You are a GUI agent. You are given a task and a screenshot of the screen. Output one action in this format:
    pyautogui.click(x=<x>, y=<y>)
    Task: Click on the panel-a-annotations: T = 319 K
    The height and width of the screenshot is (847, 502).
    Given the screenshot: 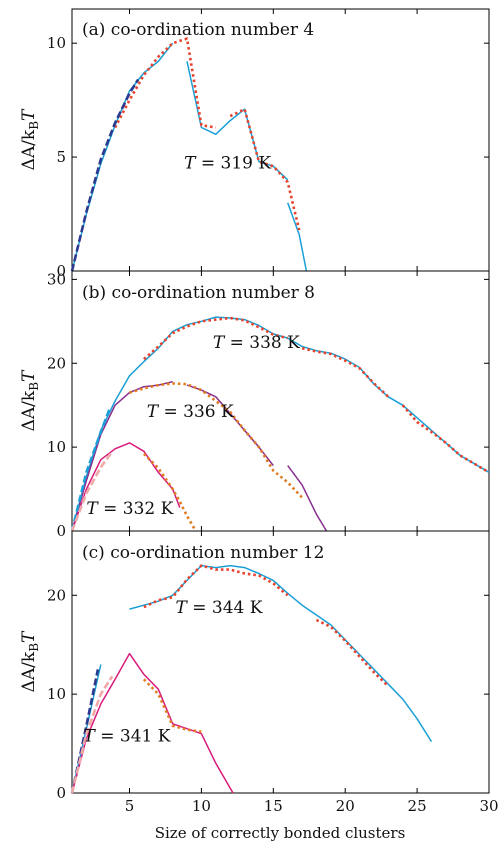 What is the action you would take?
    pyautogui.click(x=227, y=163)
    